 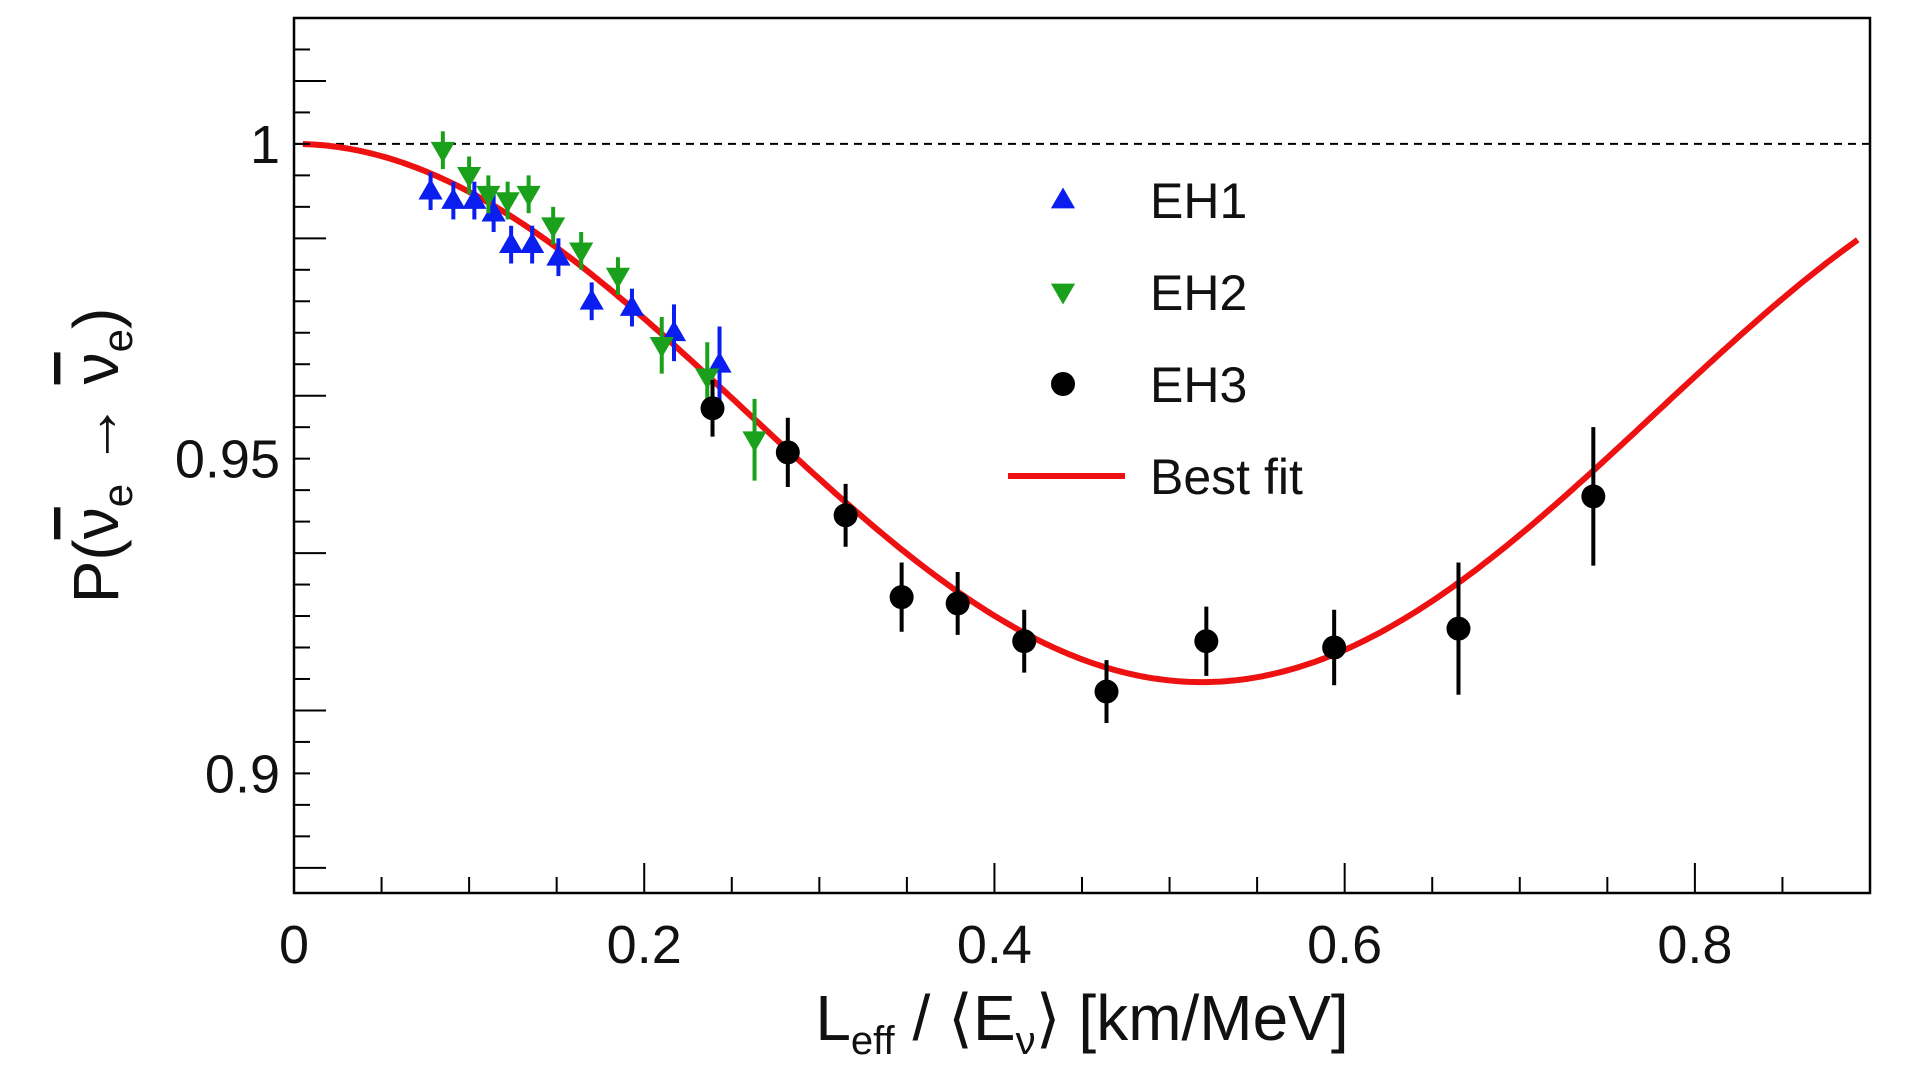 I want to click on x-tick-label: 0.6, so click(x=1344, y=945).